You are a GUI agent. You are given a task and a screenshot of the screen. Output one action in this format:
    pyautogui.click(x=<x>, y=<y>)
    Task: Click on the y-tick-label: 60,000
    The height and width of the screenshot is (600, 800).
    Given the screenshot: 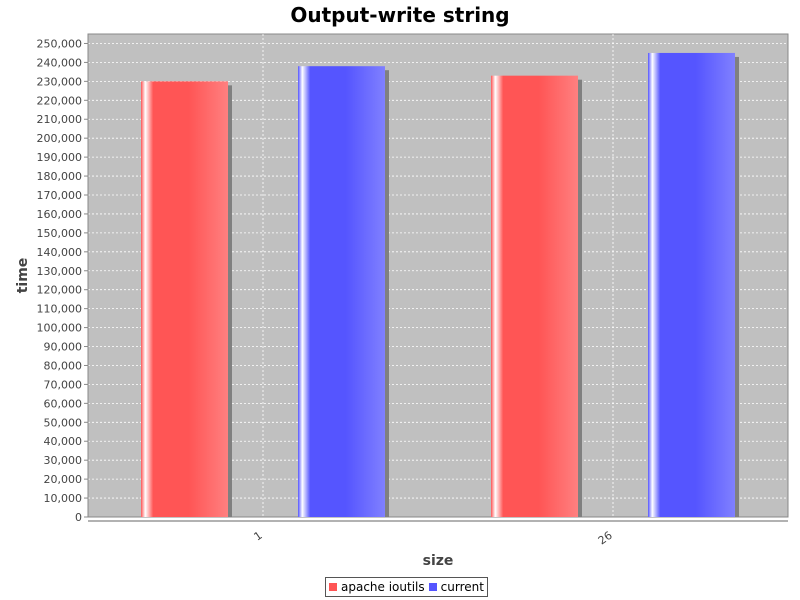 What is the action you would take?
    pyautogui.click(x=63, y=403)
    